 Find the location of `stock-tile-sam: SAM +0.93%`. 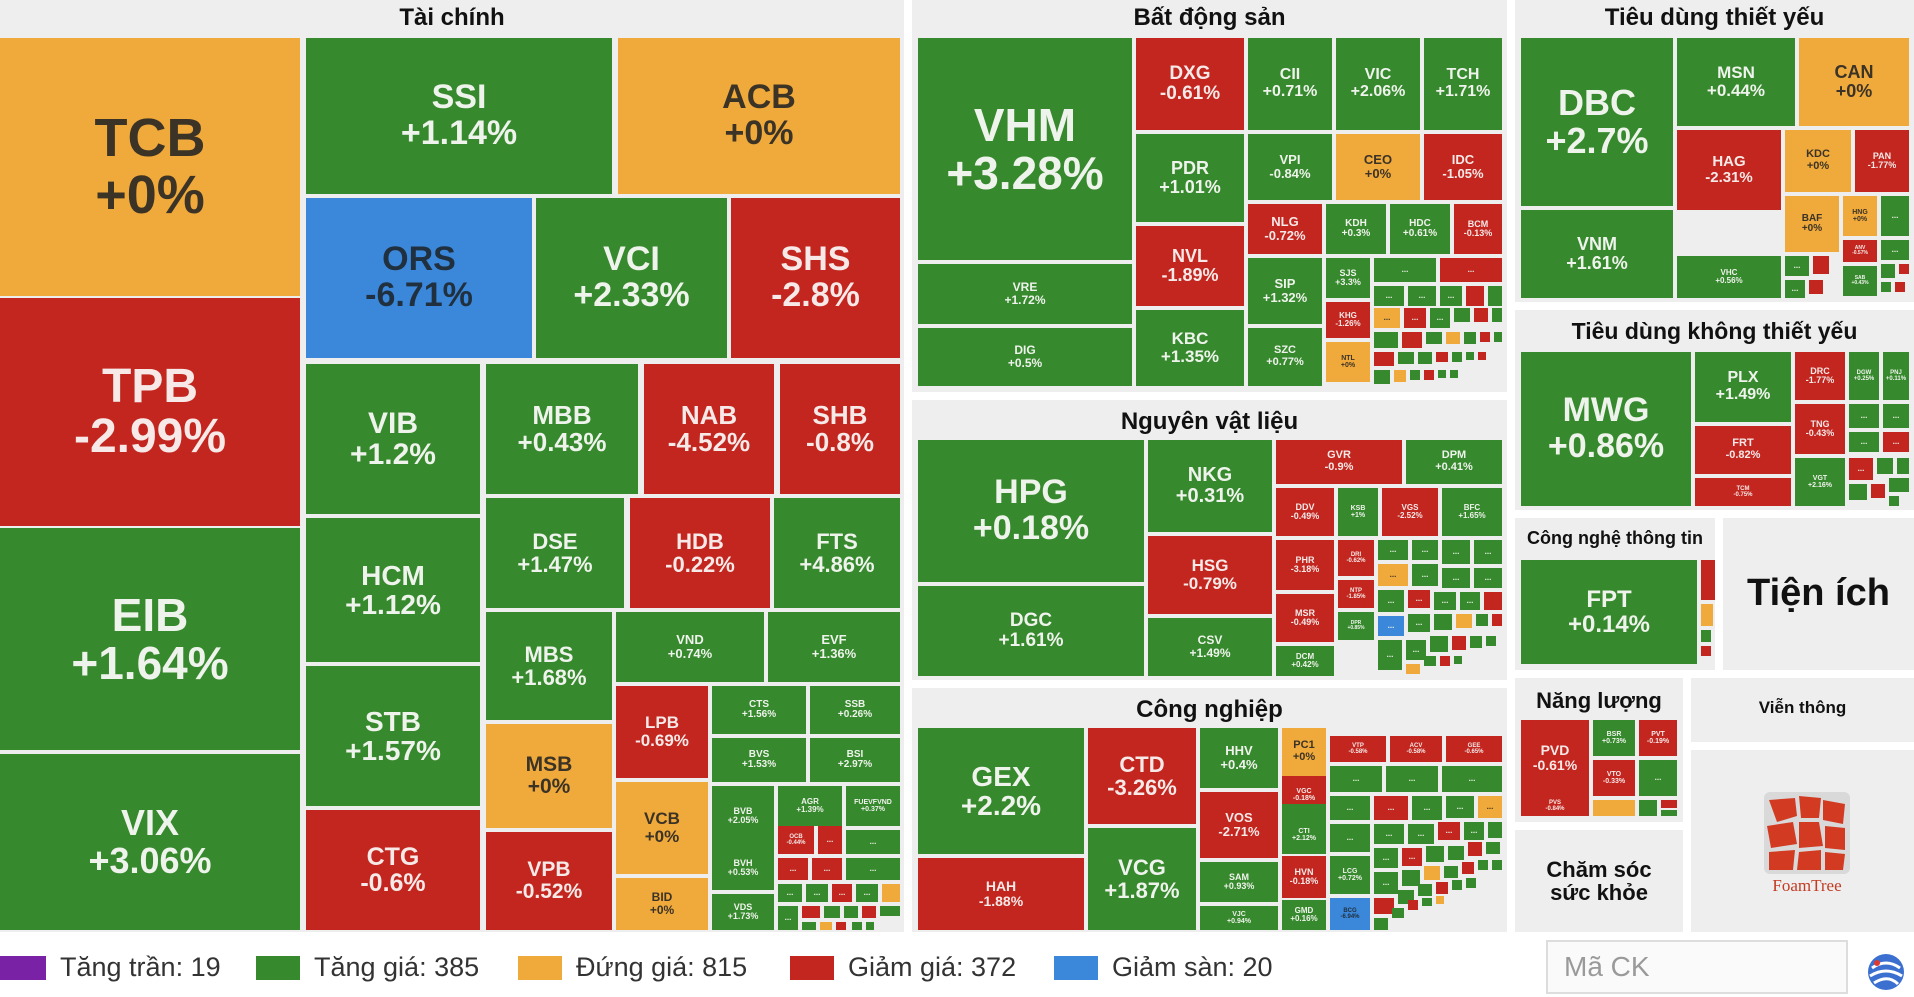

stock-tile-sam: SAM +0.93% is located at coordinates (1239, 882).